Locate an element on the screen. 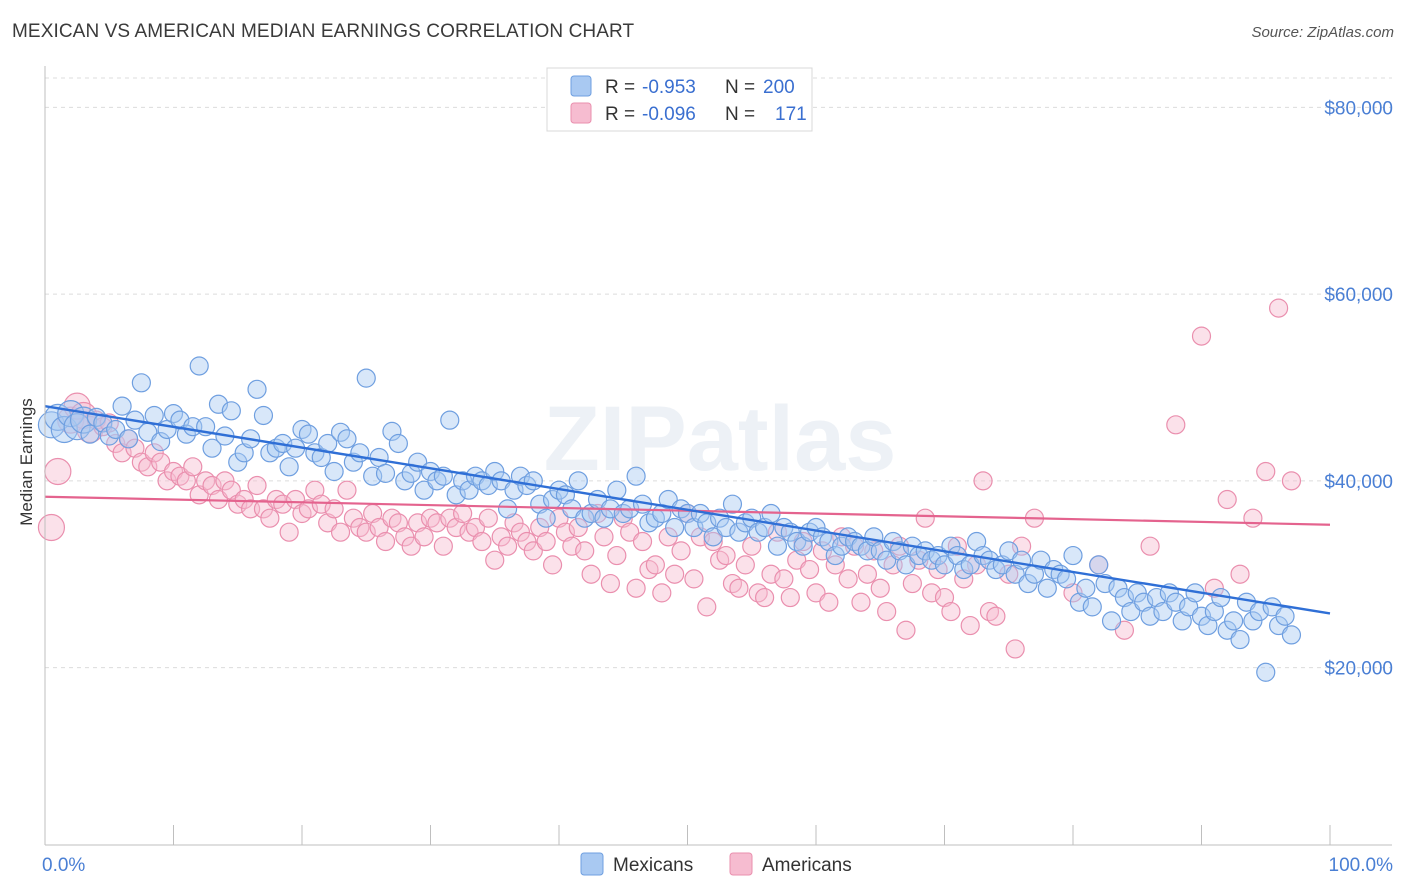 This screenshot has width=1406, height=892. bottom-legend-americans: Americans is located at coordinates (807, 865).